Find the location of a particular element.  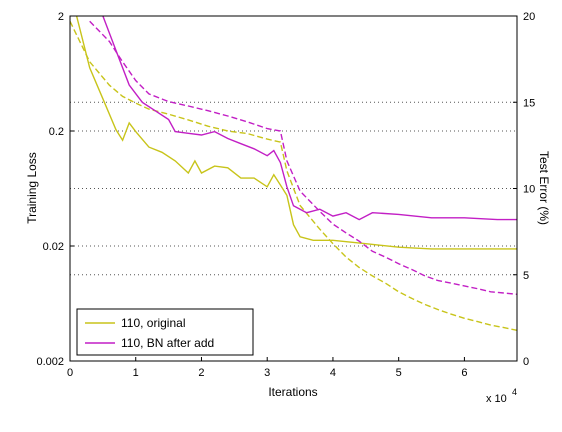

x-tick-label: 2 is located at coordinates (201, 373).